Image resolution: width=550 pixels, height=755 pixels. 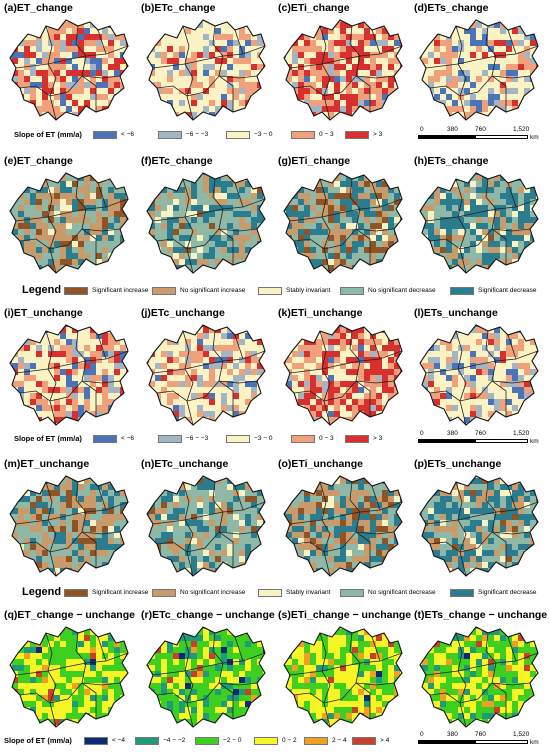 What do you see at coordinates (289, 740) in the screenshot?
I see `diff-label-3: 0 − 2` at bounding box center [289, 740].